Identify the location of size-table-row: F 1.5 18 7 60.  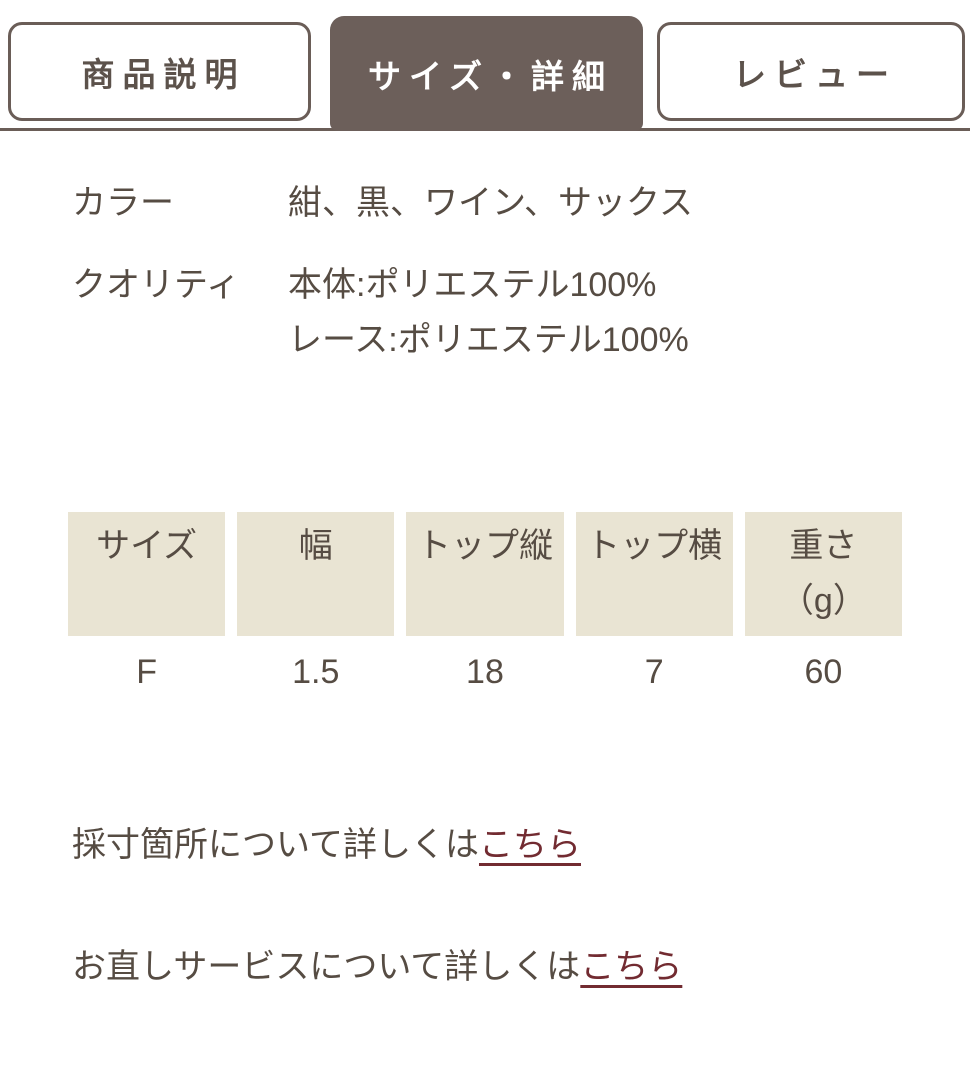
(485, 669).